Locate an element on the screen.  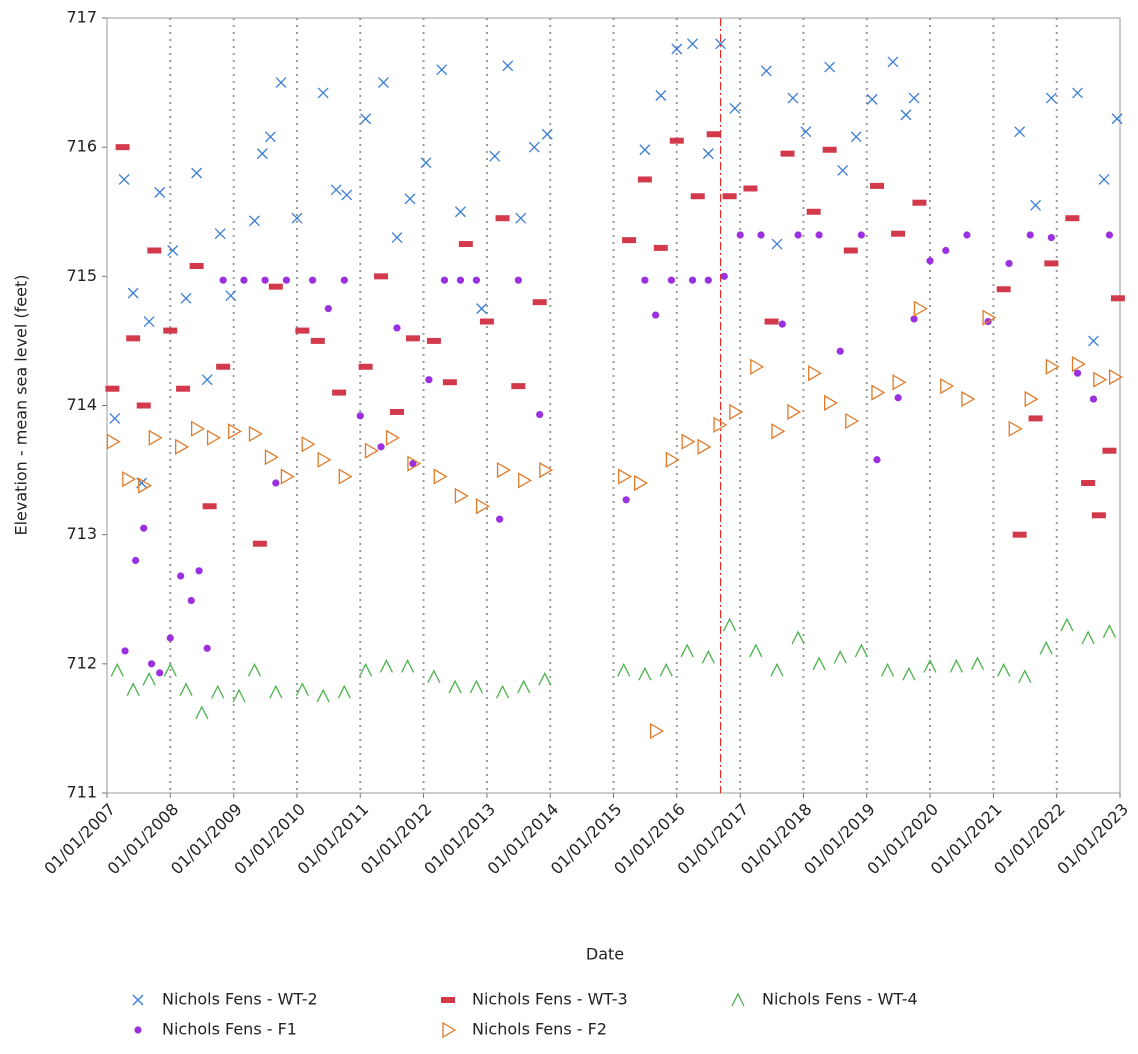
x-axis-label: Date is located at coordinates (605, 954).